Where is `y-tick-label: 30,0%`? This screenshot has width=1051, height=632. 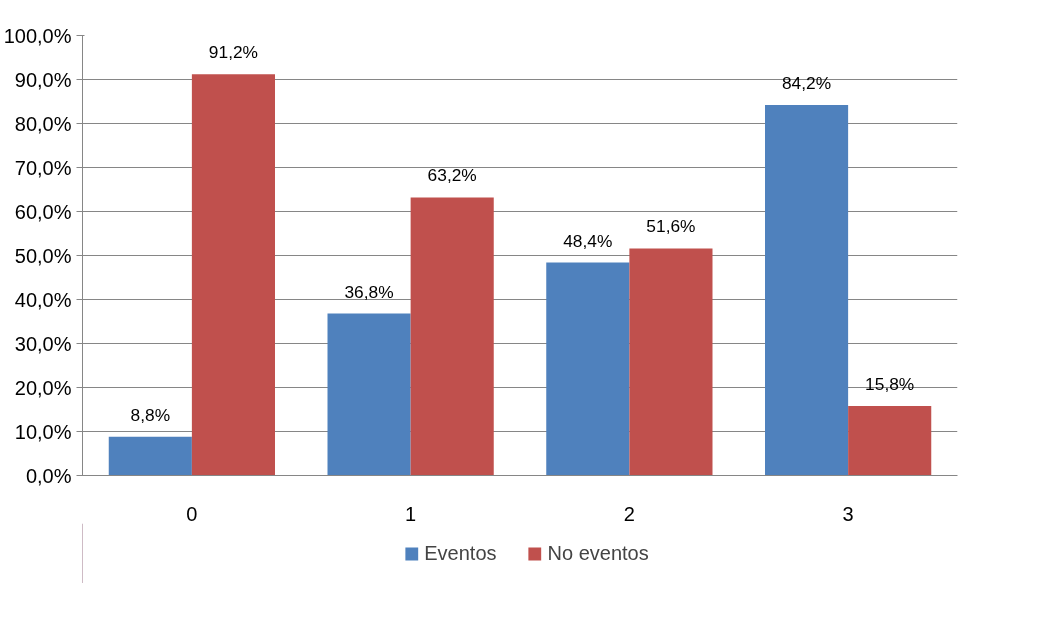
y-tick-label: 30,0% is located at coordinates (43, 343).